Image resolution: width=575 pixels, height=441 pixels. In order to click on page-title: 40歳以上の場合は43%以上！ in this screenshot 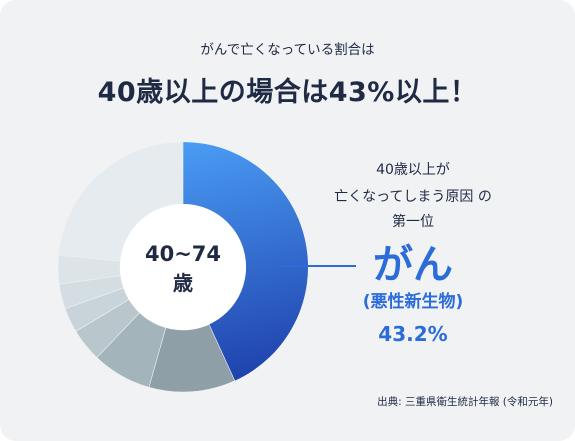, I will do `click(287, 92)`.